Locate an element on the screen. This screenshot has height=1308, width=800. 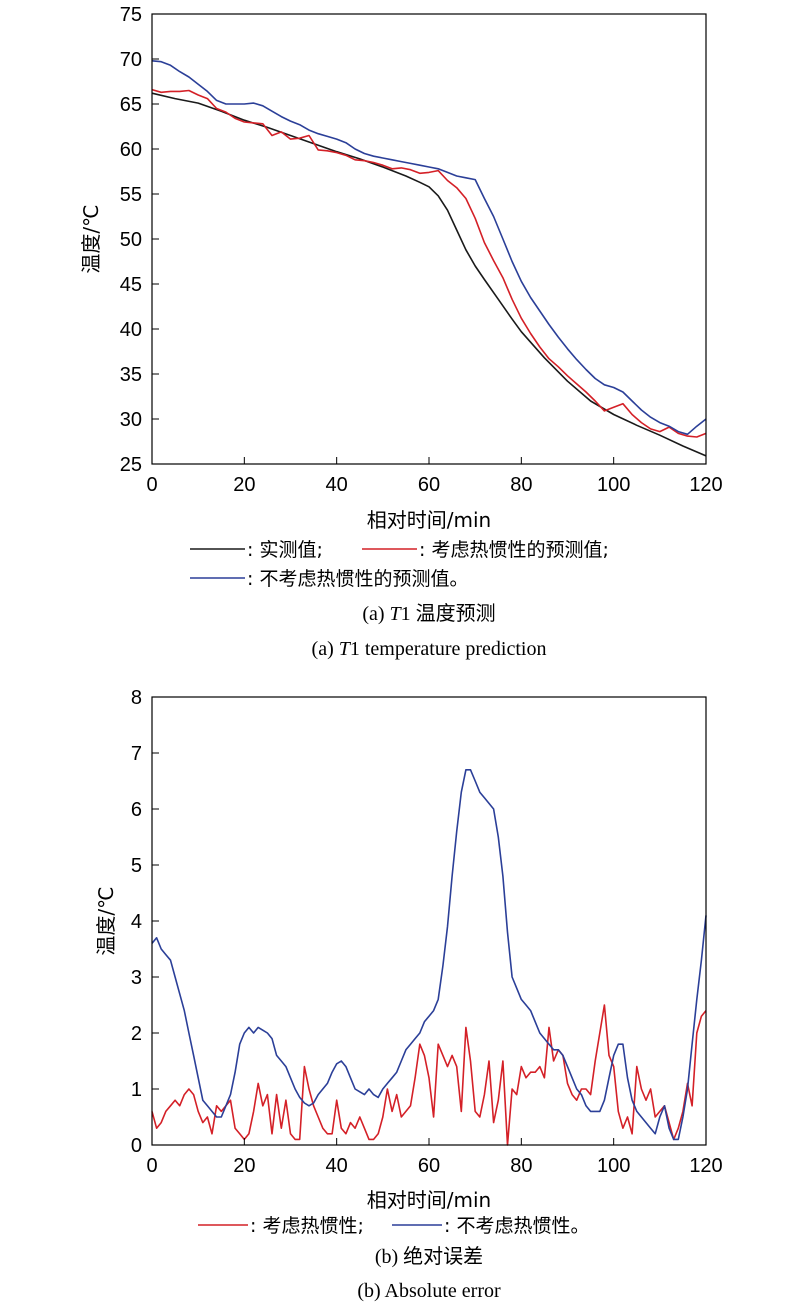
chart-a-xtick-label: 20 is located at coordinates (244, 485).